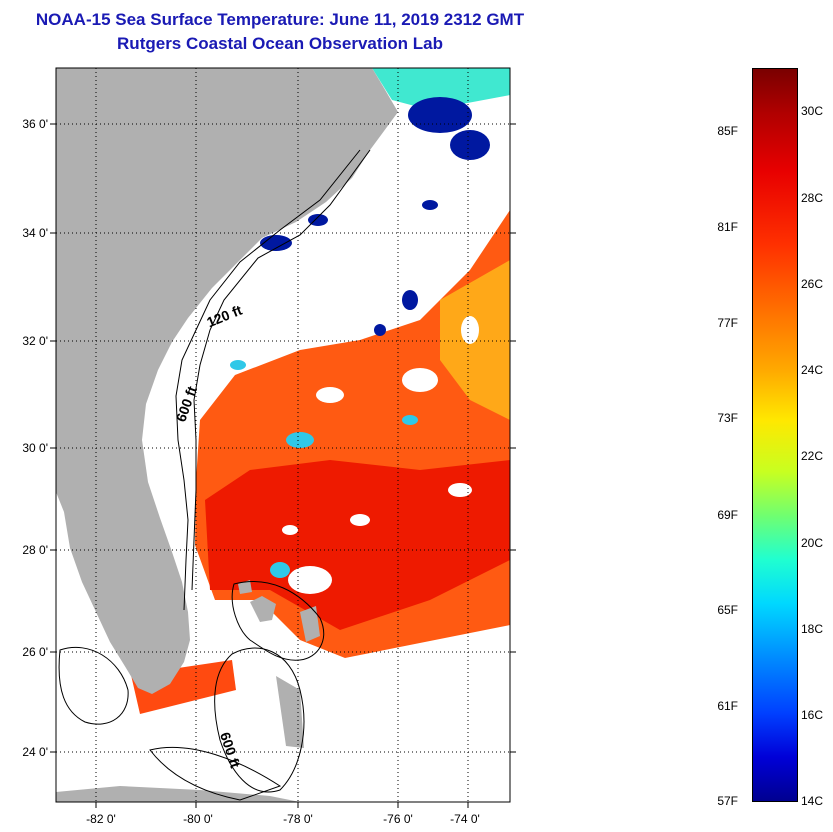 Image resolution: width=833 pixels, height=832 pixels. What do you see at coordinates (35, 652) in the screenshot?
I see `lat-label: 26 0'` at bounding box center [35, 652].